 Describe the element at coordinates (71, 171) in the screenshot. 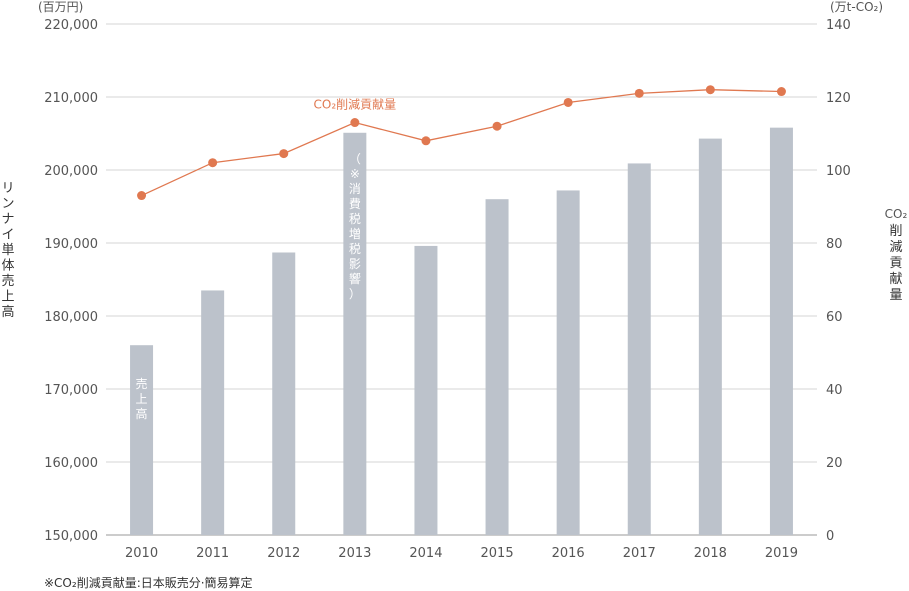

I see `left-tick-label: 200,000` at that location.